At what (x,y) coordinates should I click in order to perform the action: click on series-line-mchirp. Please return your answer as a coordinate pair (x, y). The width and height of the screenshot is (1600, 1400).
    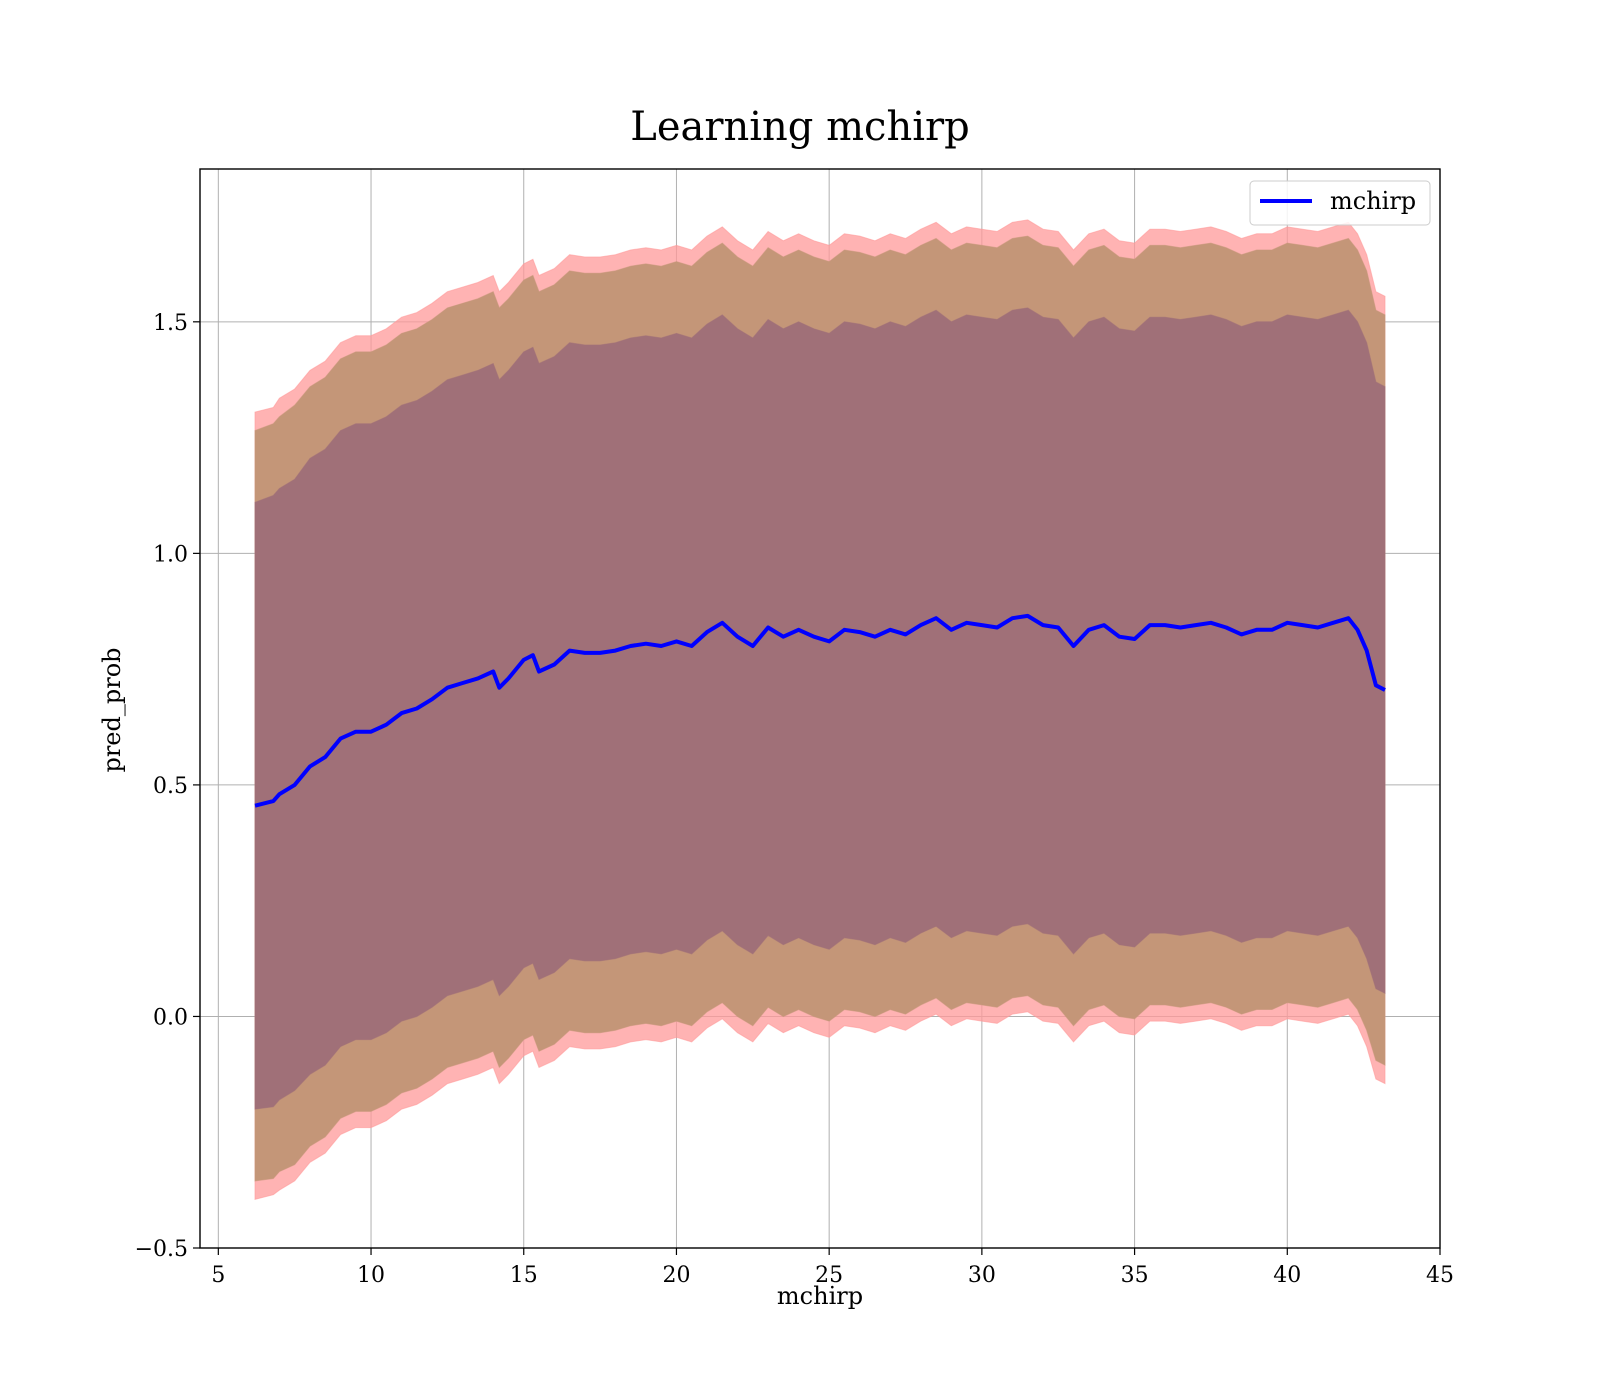
    Looking at the image, I should click on (820, 710).